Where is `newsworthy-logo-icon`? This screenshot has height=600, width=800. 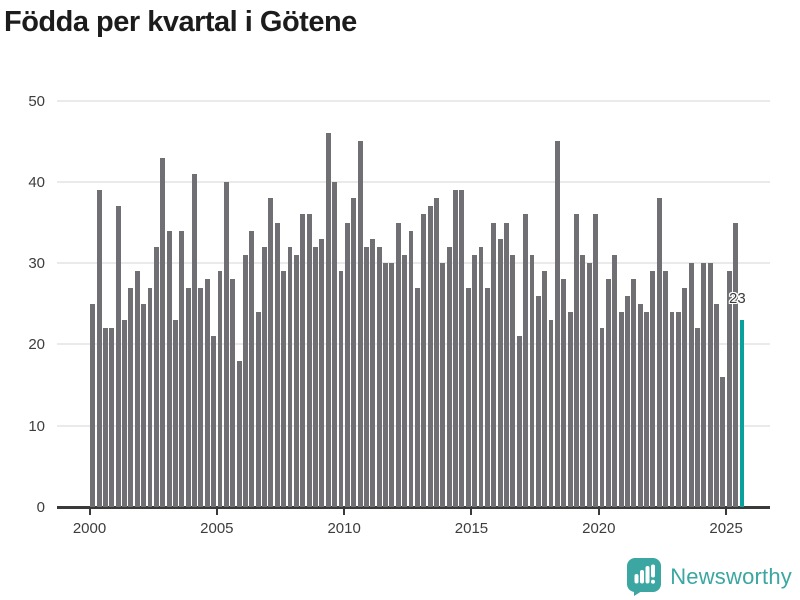
newsworthy-logo-icon is located at coordinates (644, 577).